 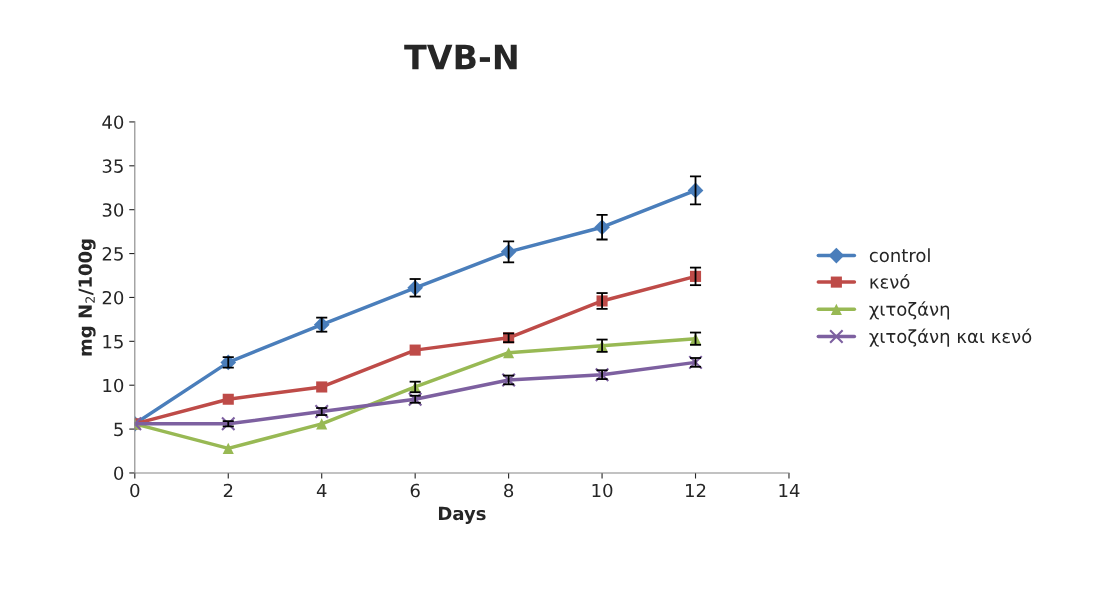 What do you see at coordinates (950, 337) in the screenshot?
I see `legend-label: χιτοζάνη και κενό` at bounding box center [950, 337].